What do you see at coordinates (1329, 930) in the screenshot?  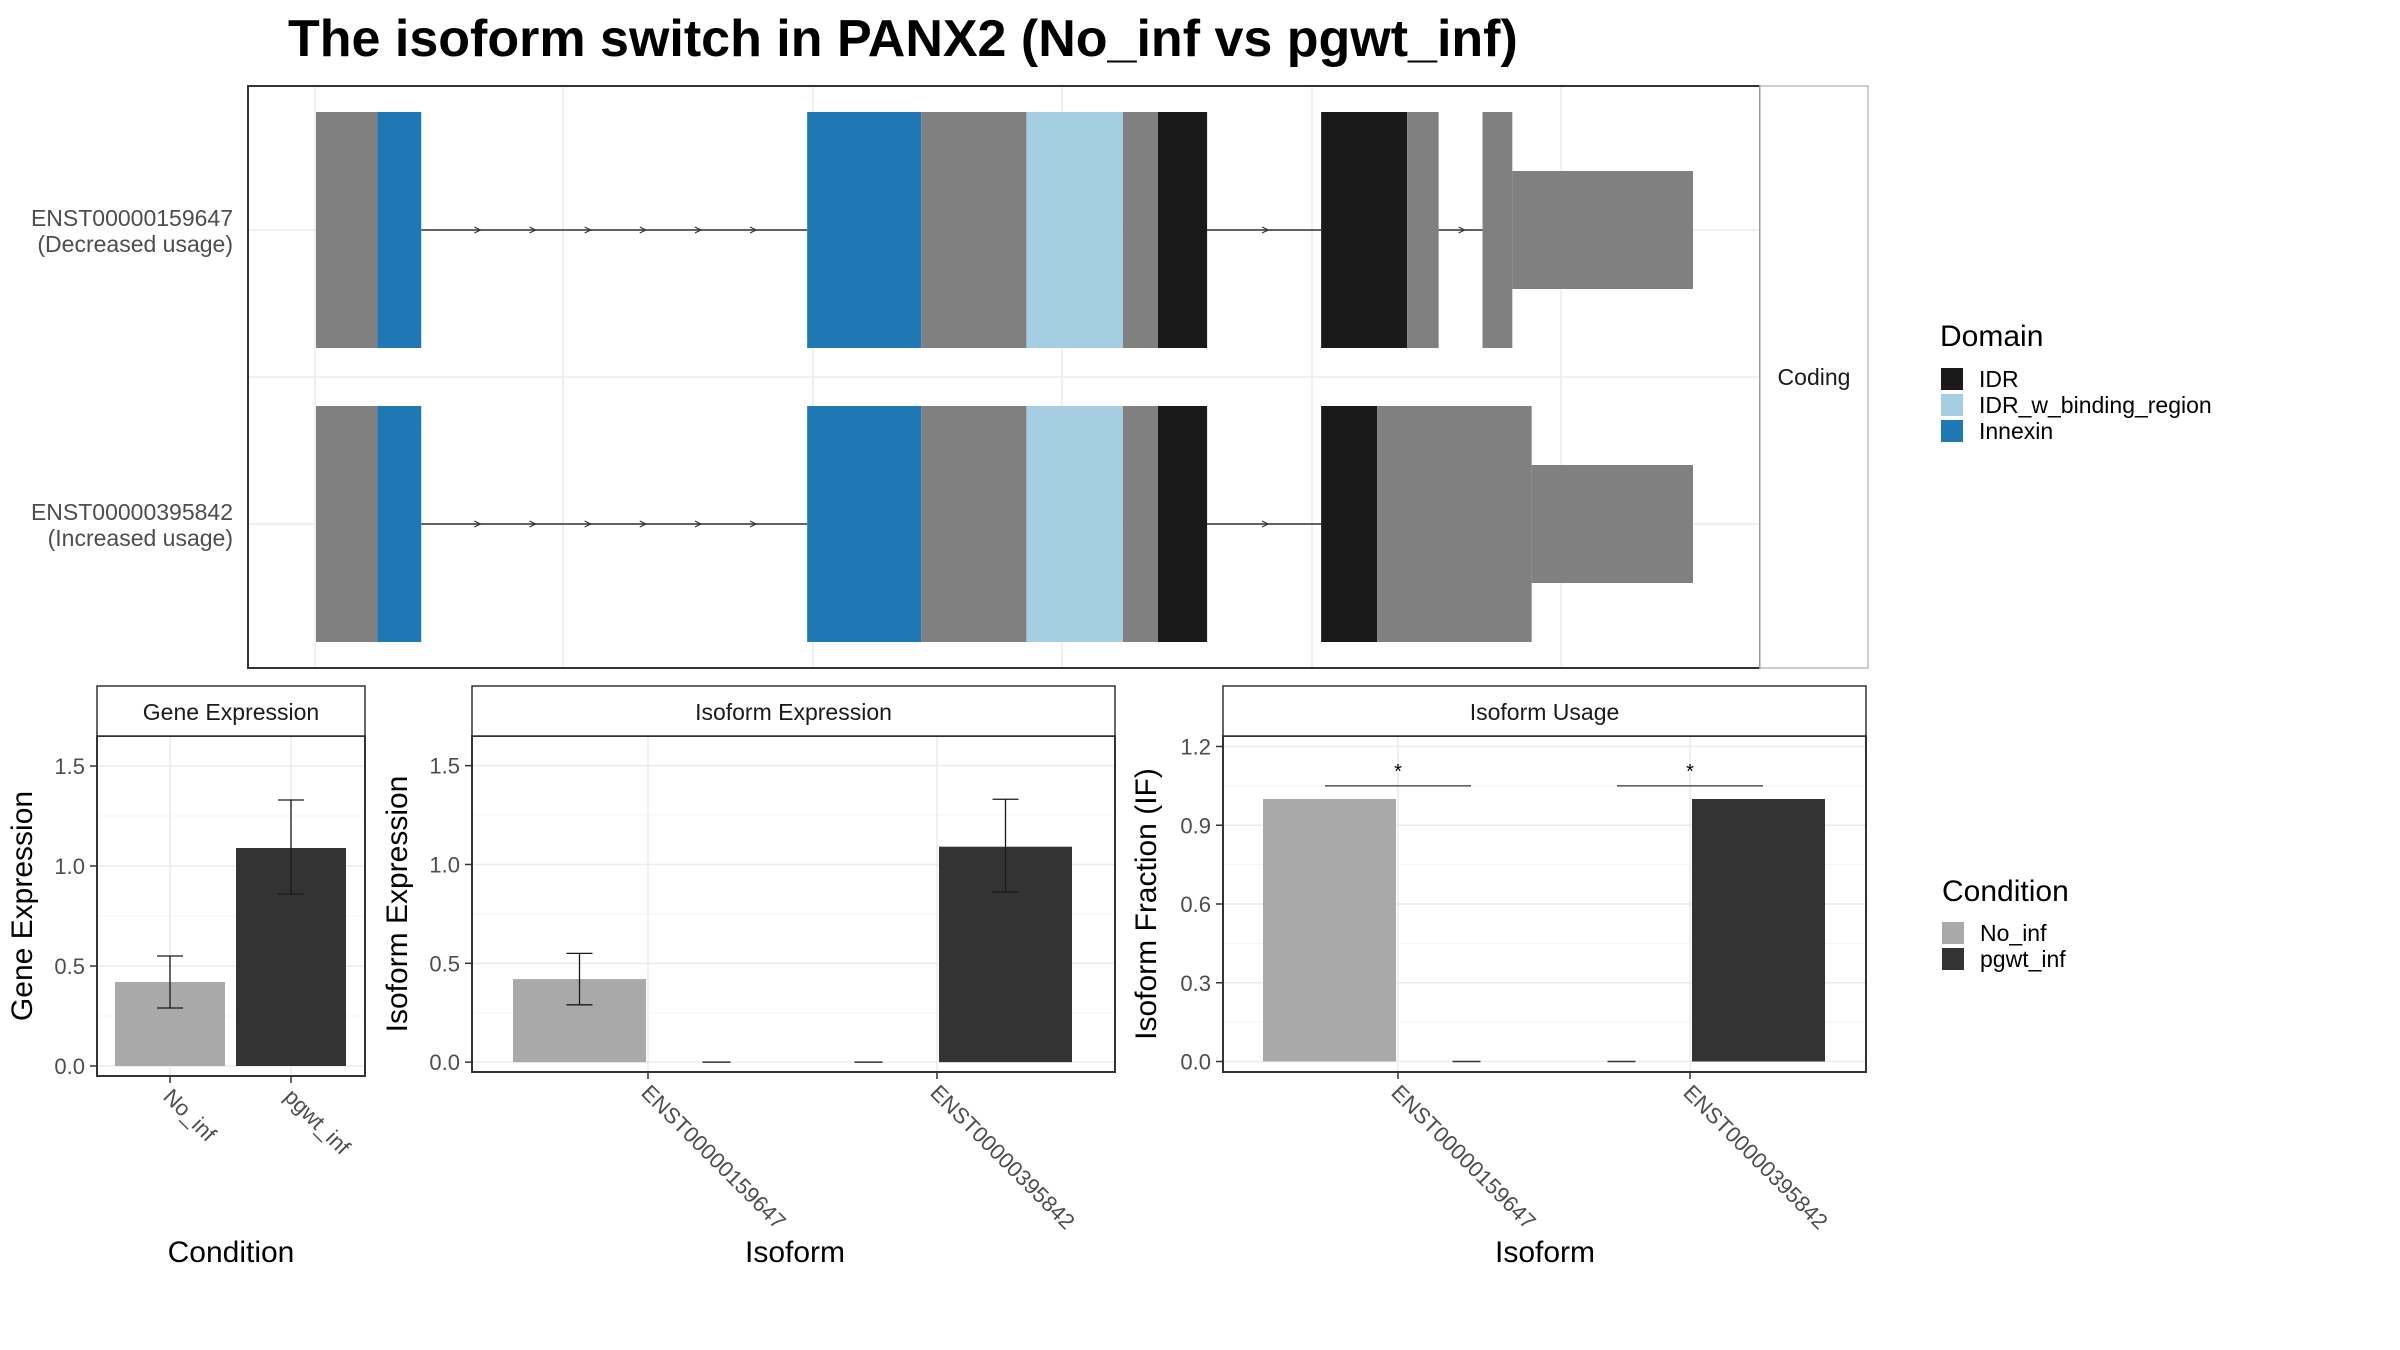 I see `bar-no-inf` at bounding box center [1329, 930].